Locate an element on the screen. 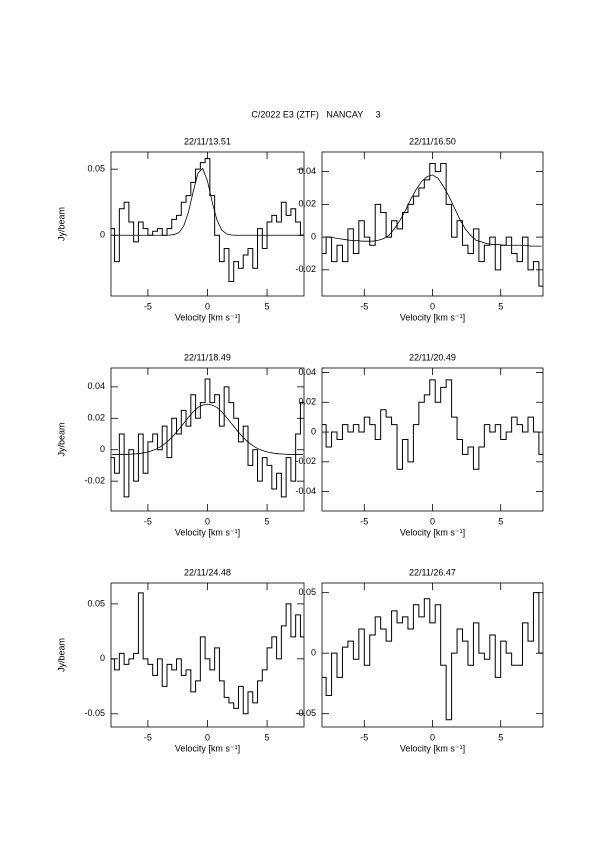  panel-title: 22/11/20.49 is located at coordinates (432, 357).